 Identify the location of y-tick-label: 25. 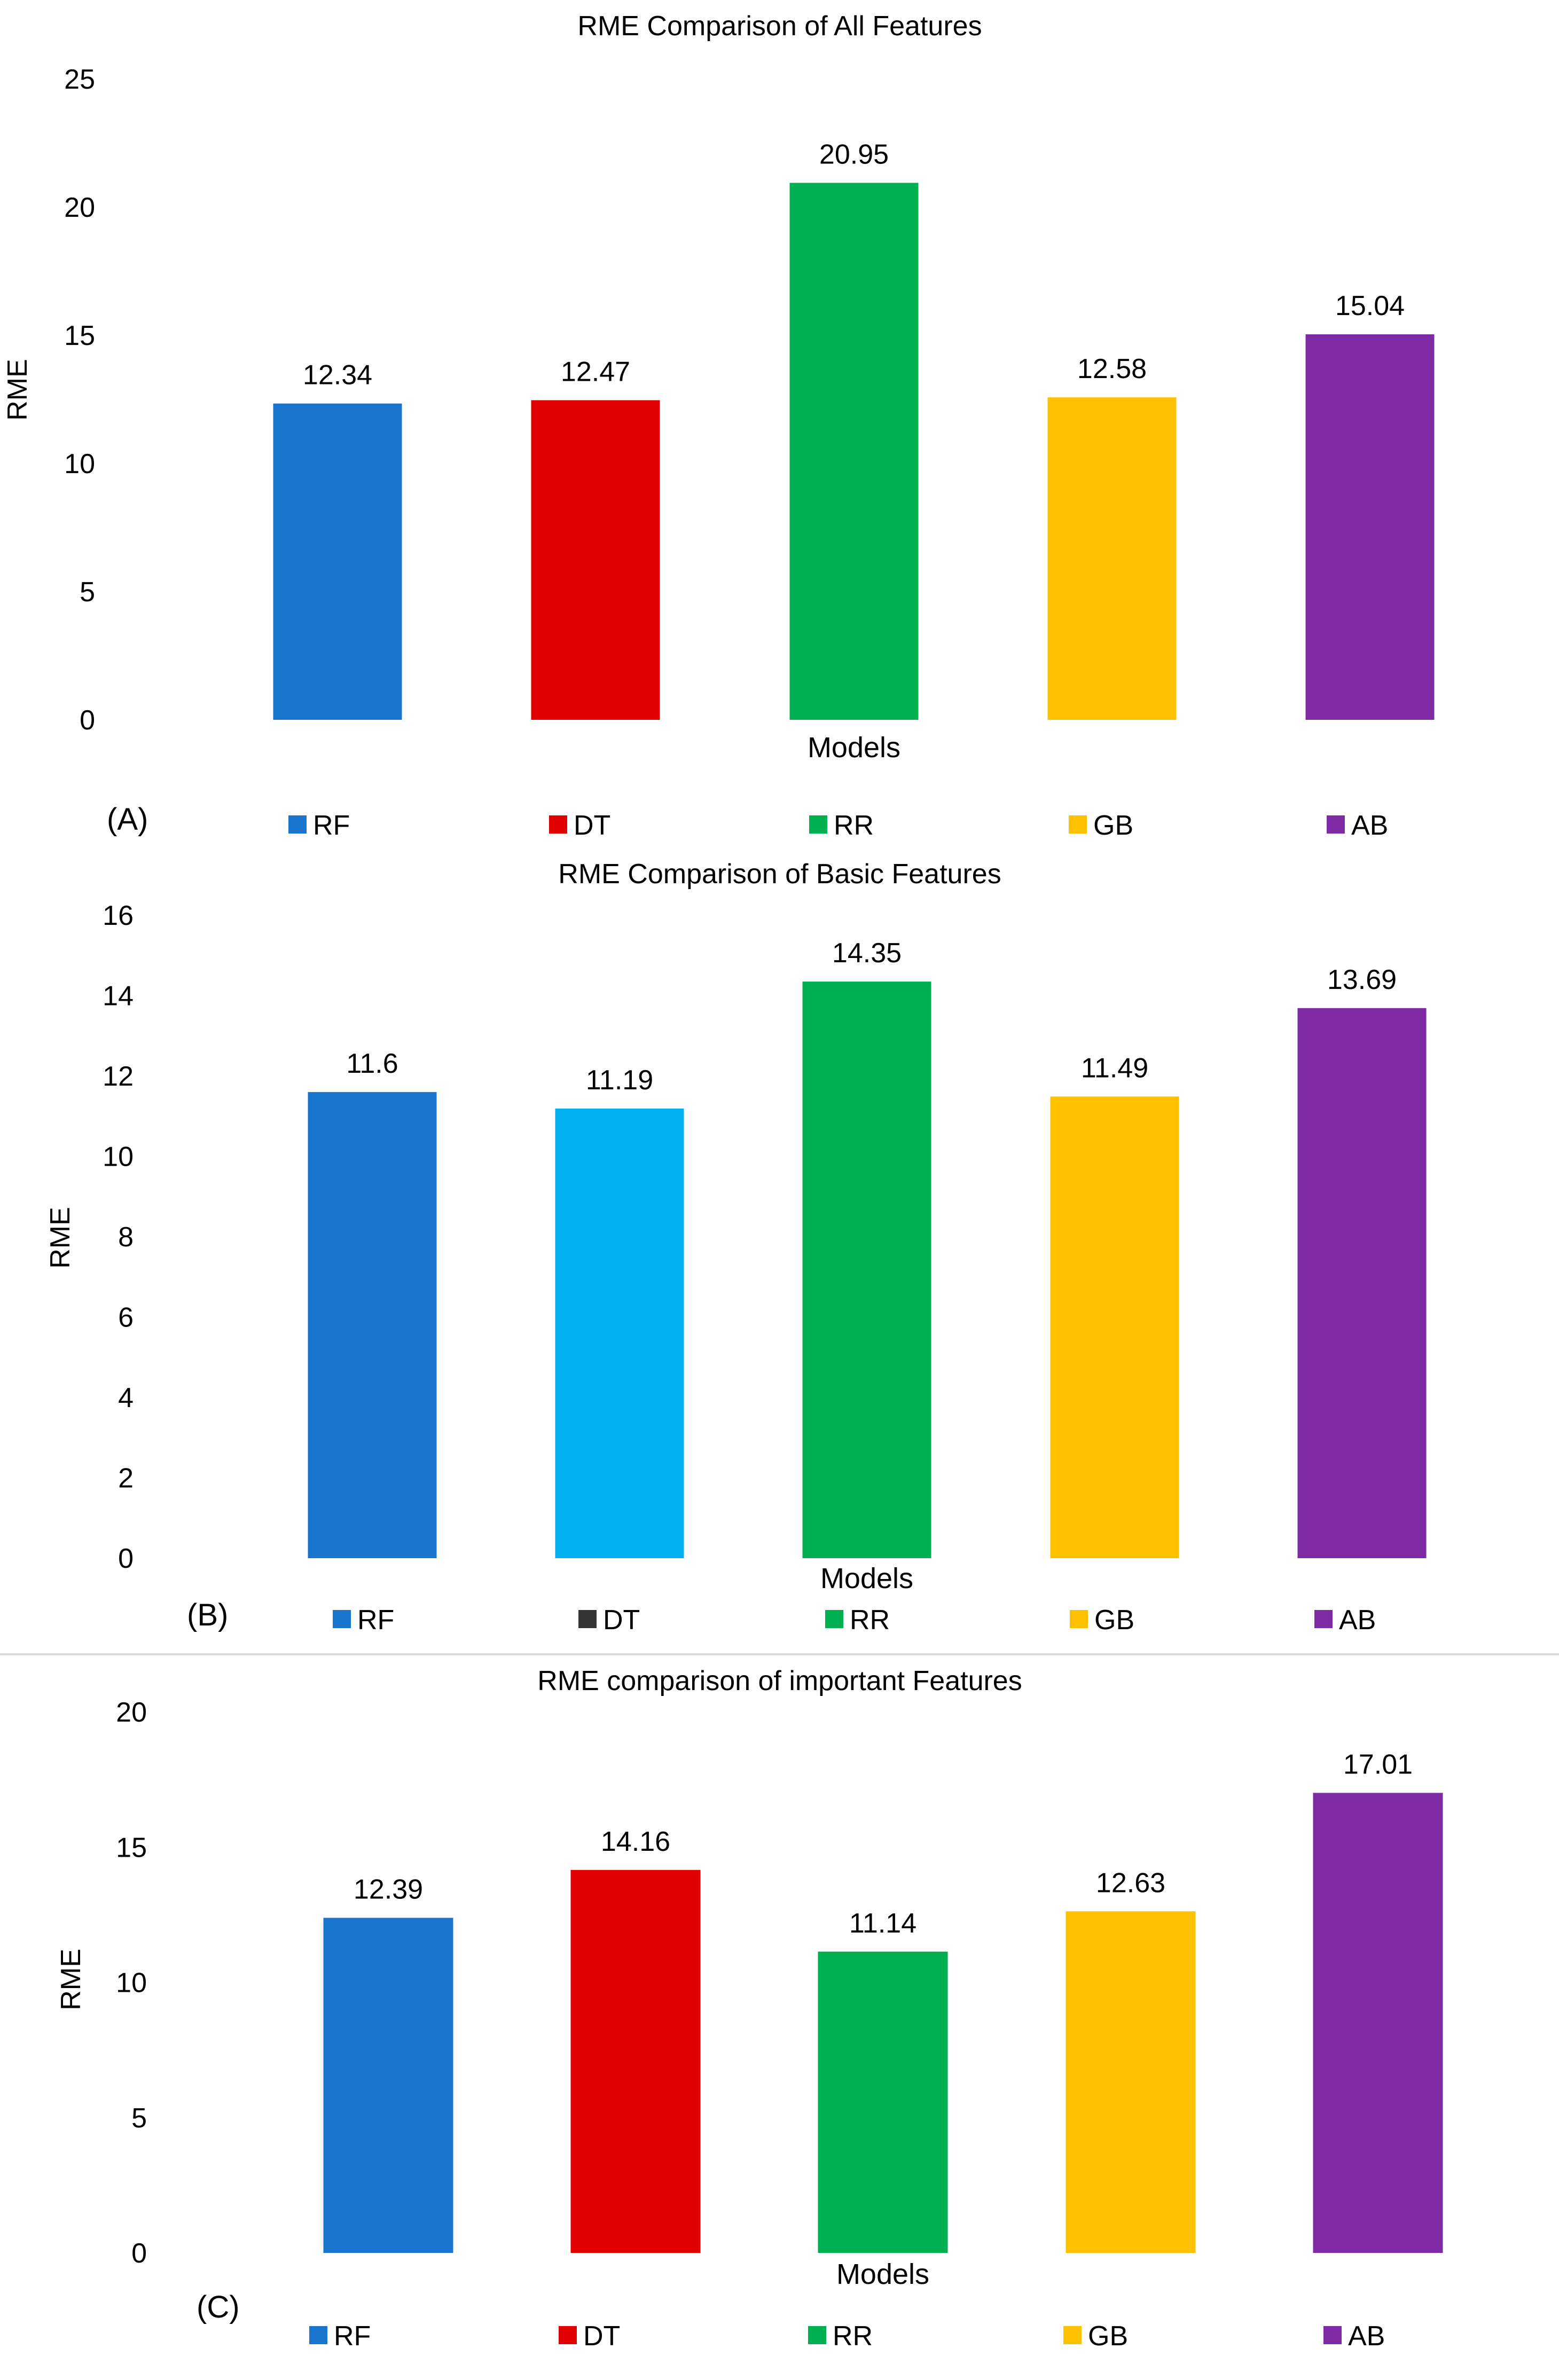
(80, 79).